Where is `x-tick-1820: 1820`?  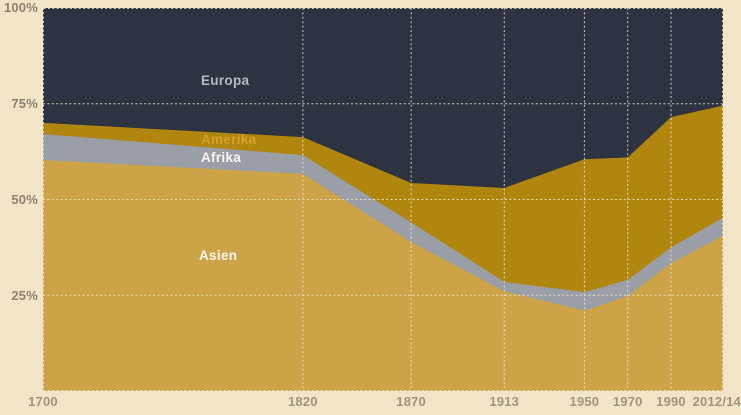 x-tick-1820: 1820 is located at coordinates (302, 401).